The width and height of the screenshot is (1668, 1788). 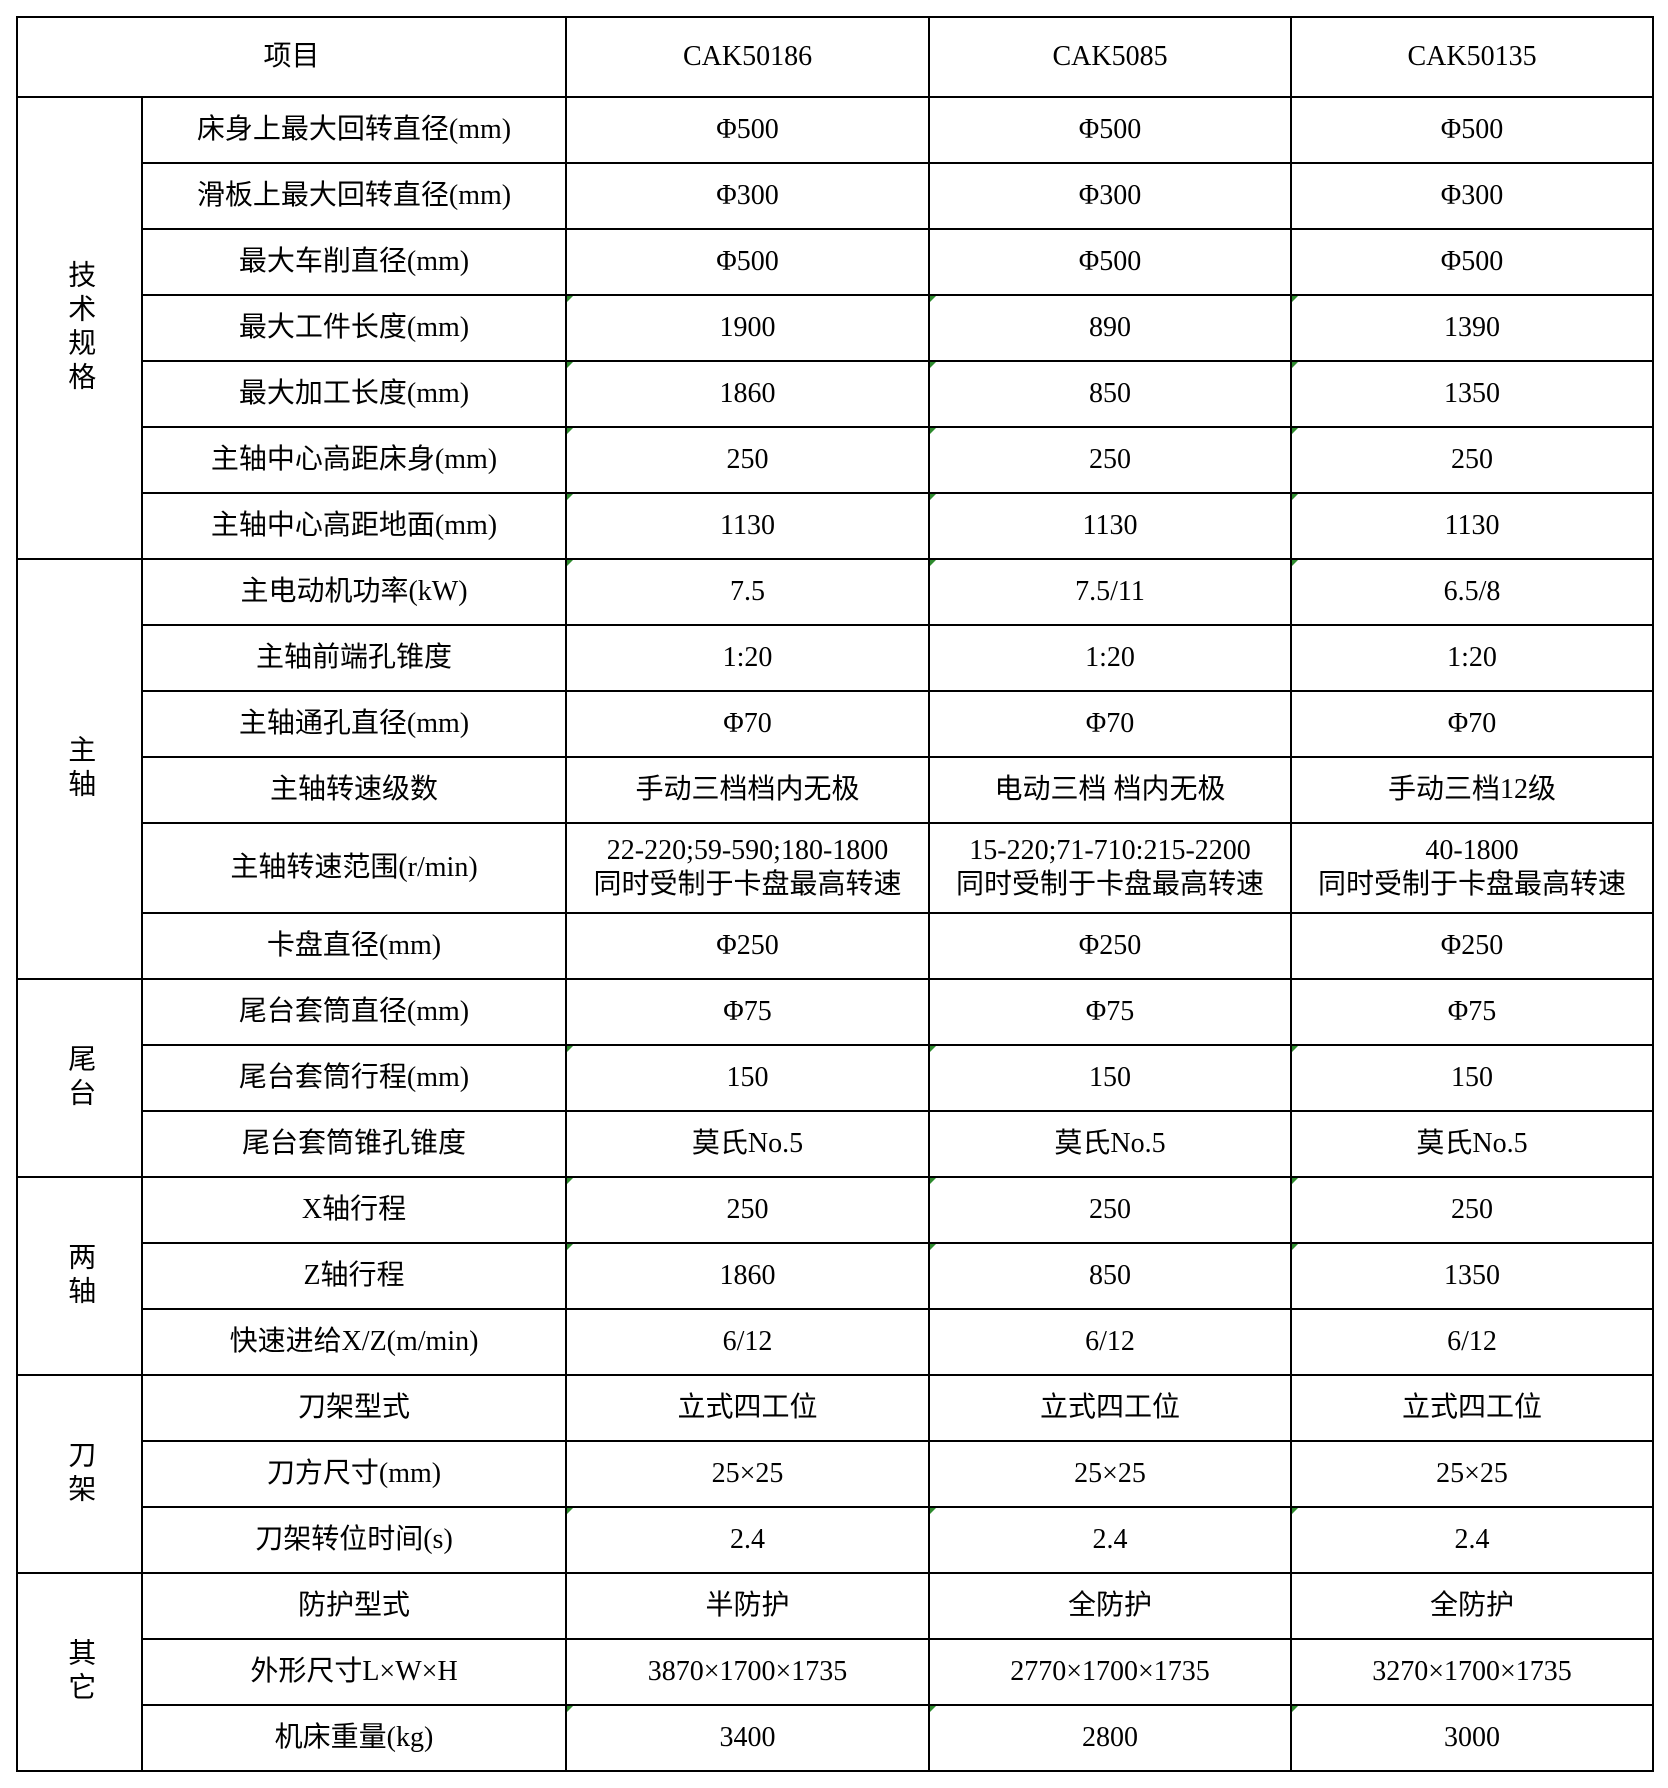 What do you see at coordinates (1110, 592) in the screenshot?
I see `spec-value: 7.5/11` at bounding box center [1110, 592].